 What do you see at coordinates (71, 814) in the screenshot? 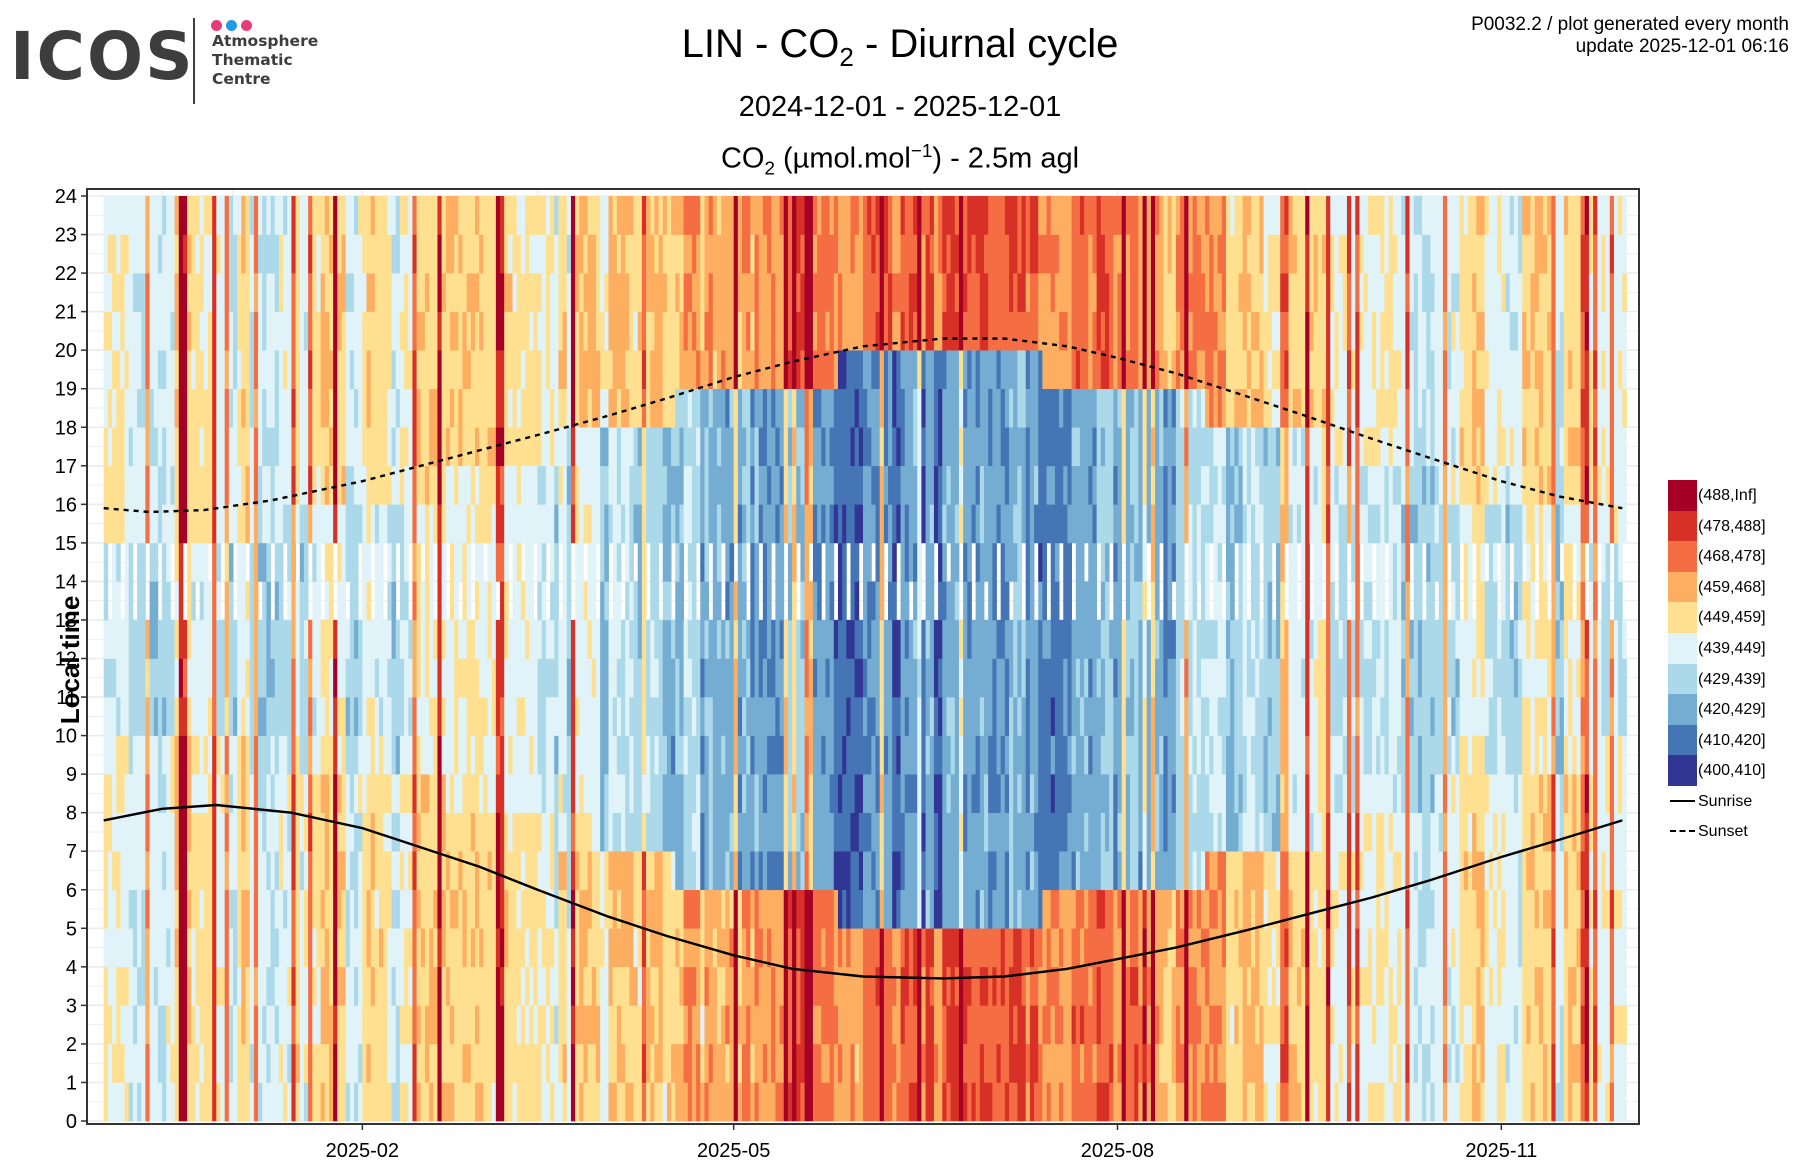
I see `y-tick-label: 8` at bounding box center [71, 814].